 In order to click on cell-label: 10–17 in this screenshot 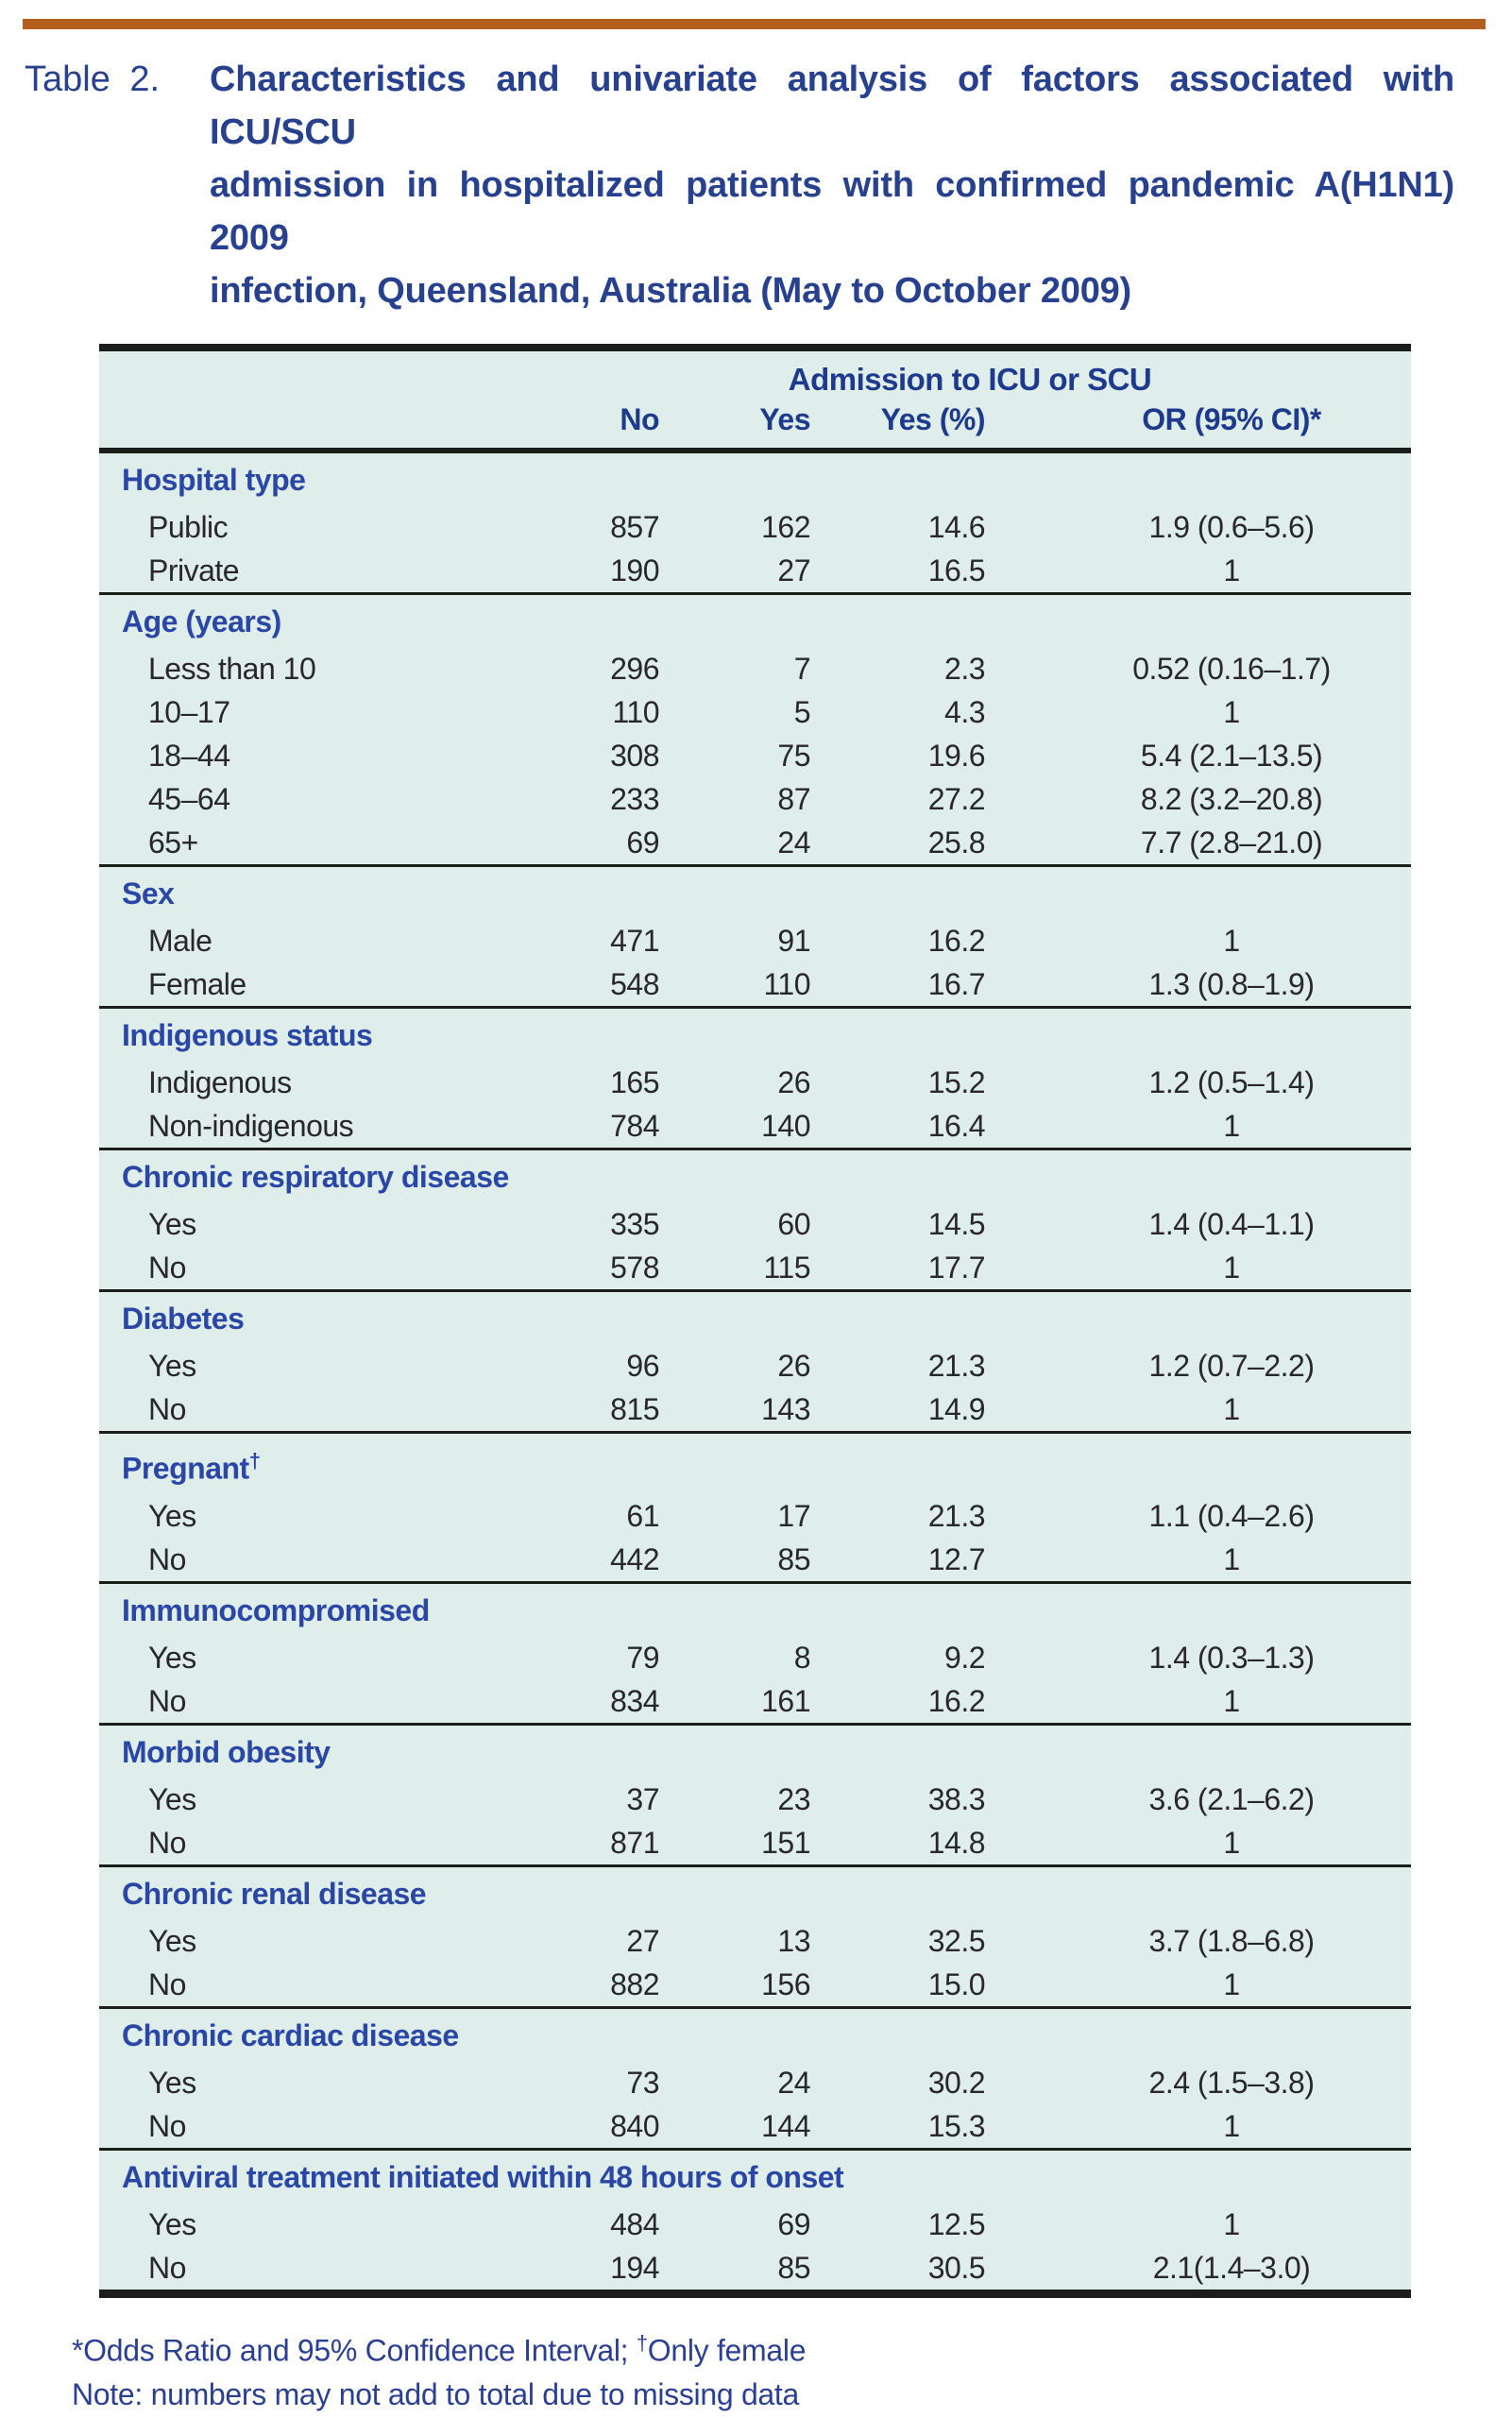, I will do `click(189, 712)`.